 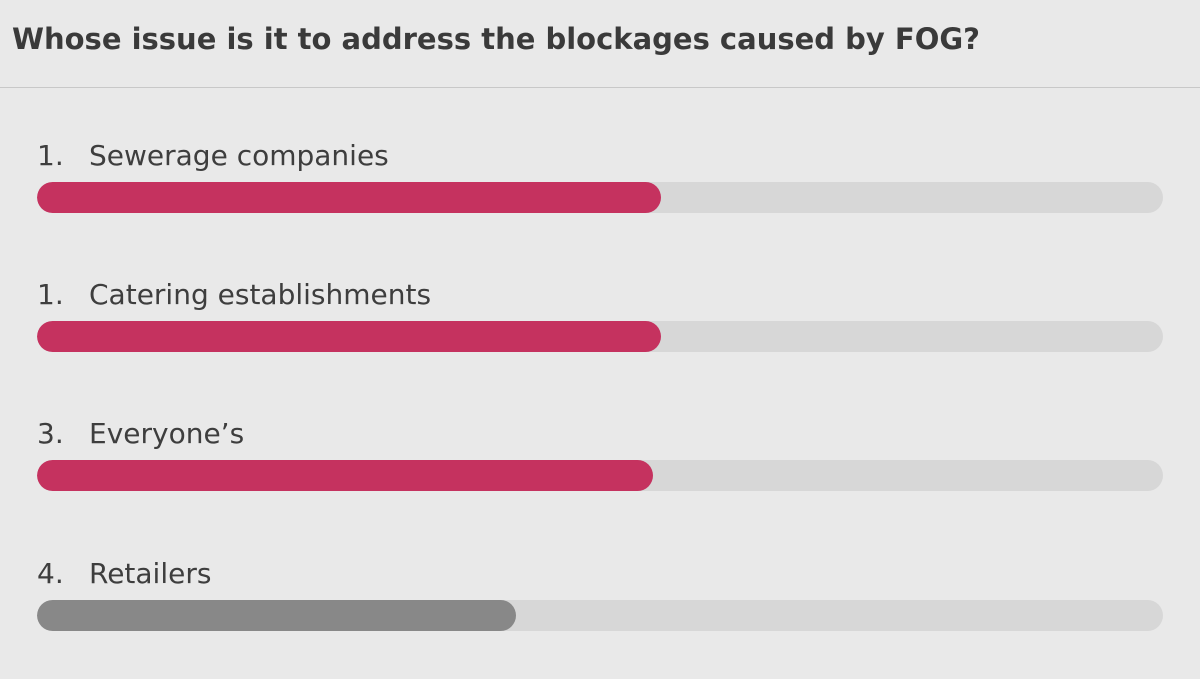 I want to click on result-option: Sewerage companies, so click(x=239, y=155).